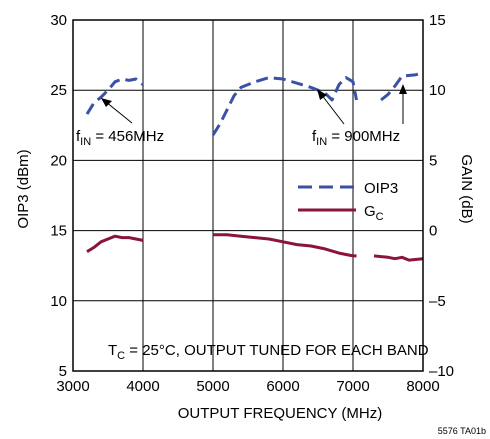 The image size is (490, 439). I want to click on x-axis-title: OUTPUT FREQUENCY (MHz), so click(280, 413).